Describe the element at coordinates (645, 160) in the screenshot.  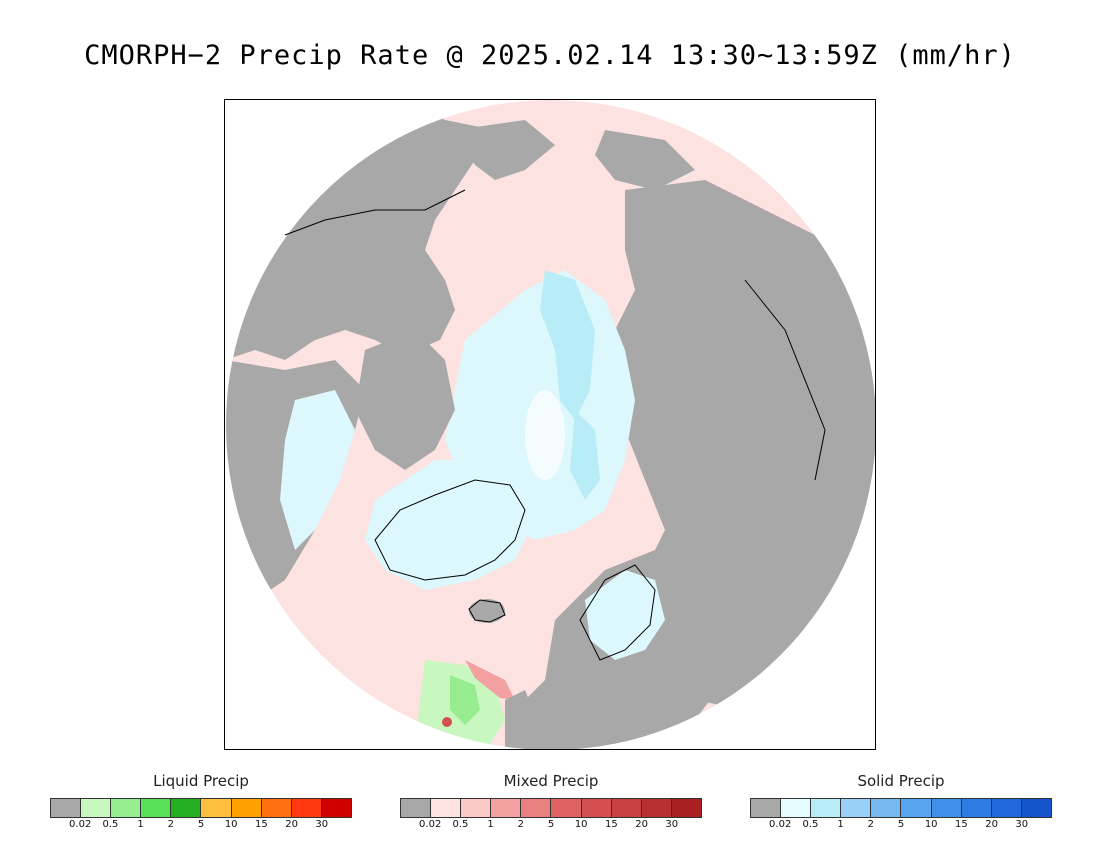
I see `land-alaska-north` at that location.